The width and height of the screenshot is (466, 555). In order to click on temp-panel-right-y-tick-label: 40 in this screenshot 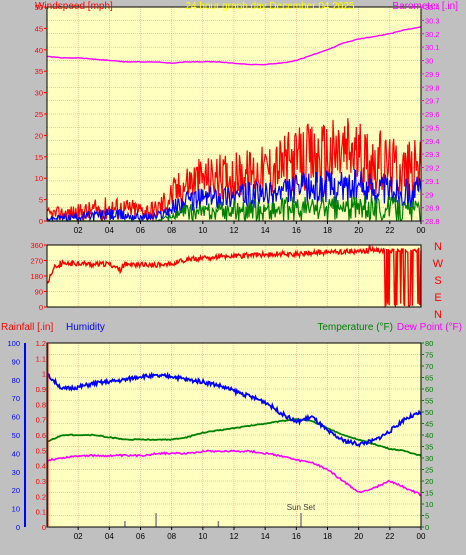, I will do `click(429, 435)`.